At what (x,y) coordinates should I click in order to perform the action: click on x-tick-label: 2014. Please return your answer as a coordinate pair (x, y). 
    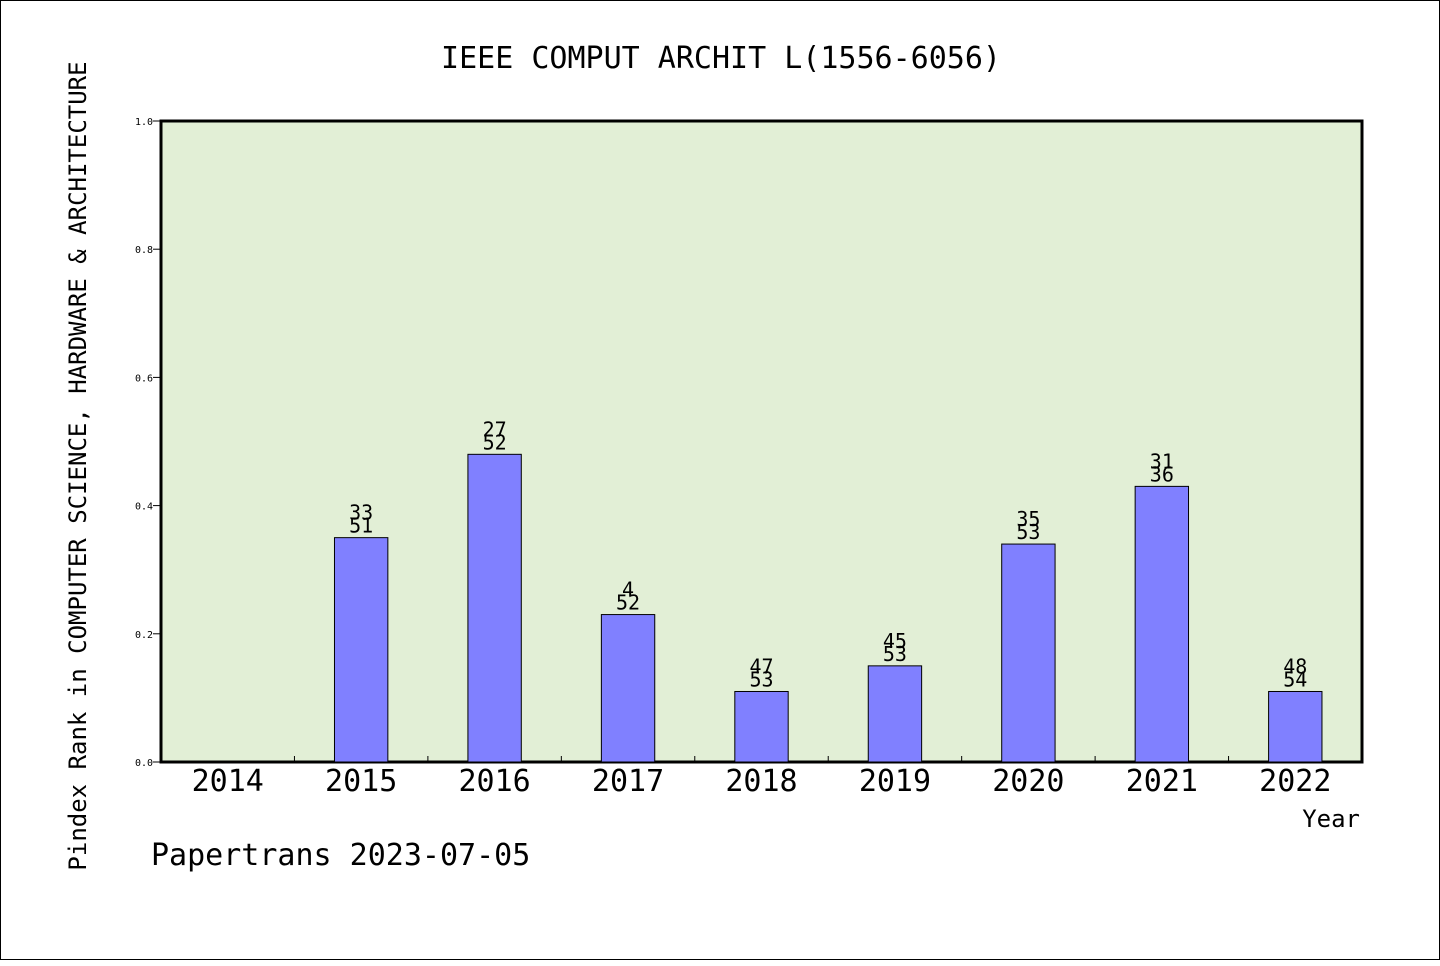
    Looking at the image, I should click on (228, 781).